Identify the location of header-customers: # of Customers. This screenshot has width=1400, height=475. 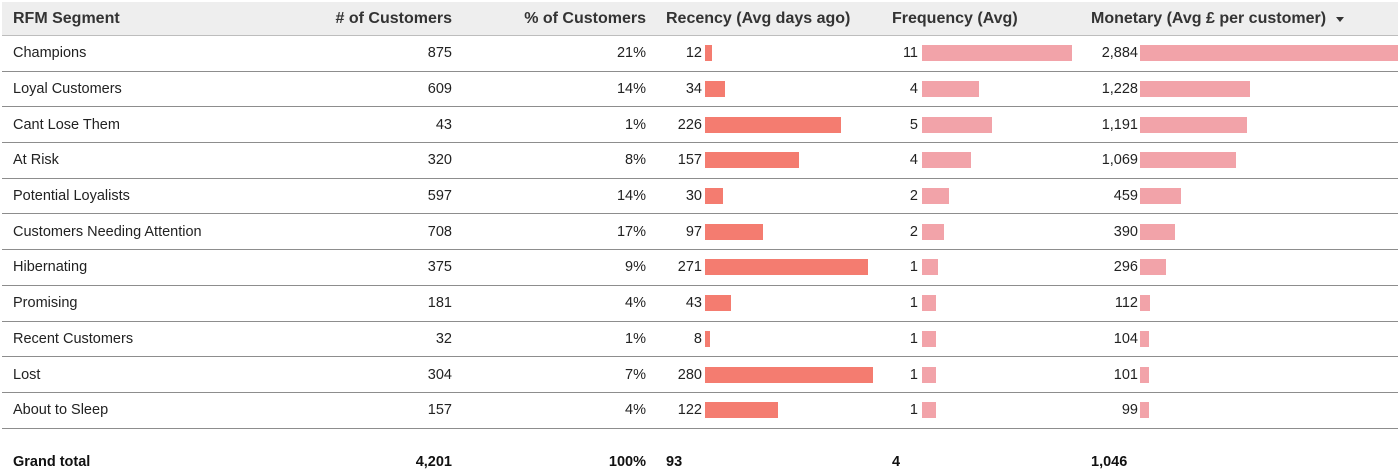
(393, 18).